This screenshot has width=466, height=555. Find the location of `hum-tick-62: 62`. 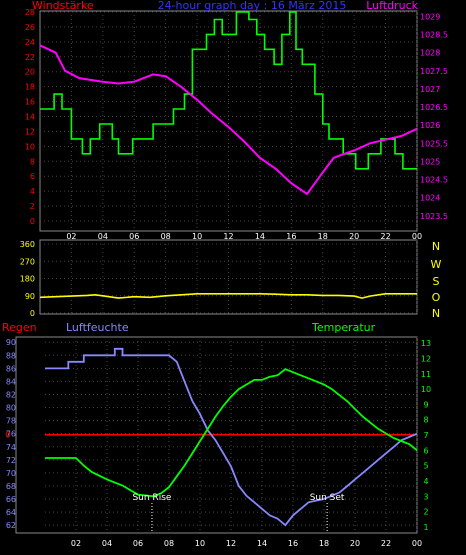

hum-tick-62: 62 is located at coordinates (11, 525).